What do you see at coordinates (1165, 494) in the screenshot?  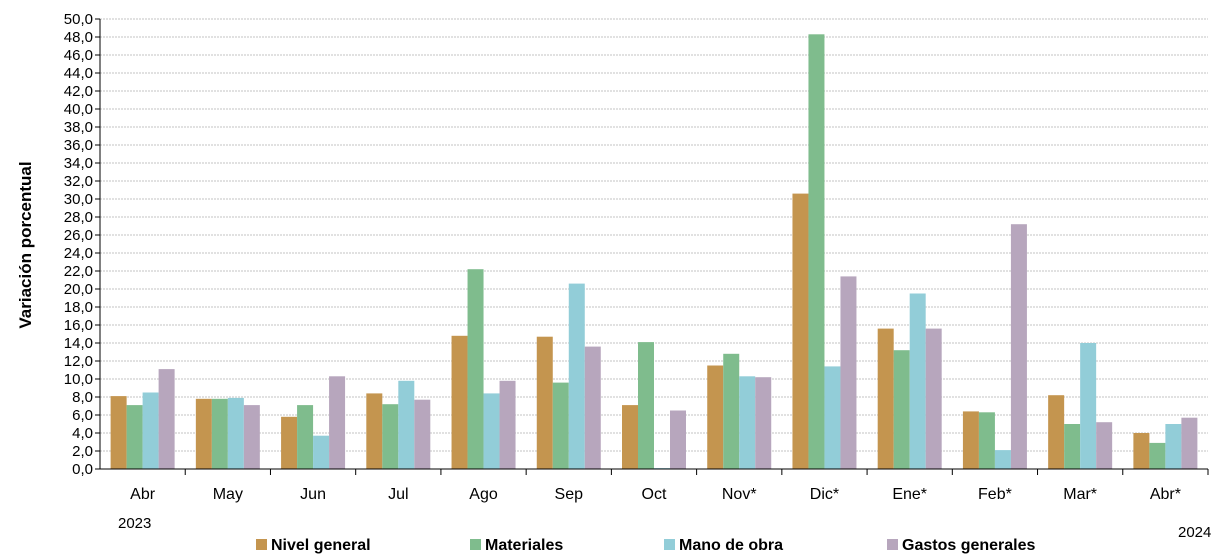 I see `x-tick-label: Abr*` at bounding box center [1165, 494].